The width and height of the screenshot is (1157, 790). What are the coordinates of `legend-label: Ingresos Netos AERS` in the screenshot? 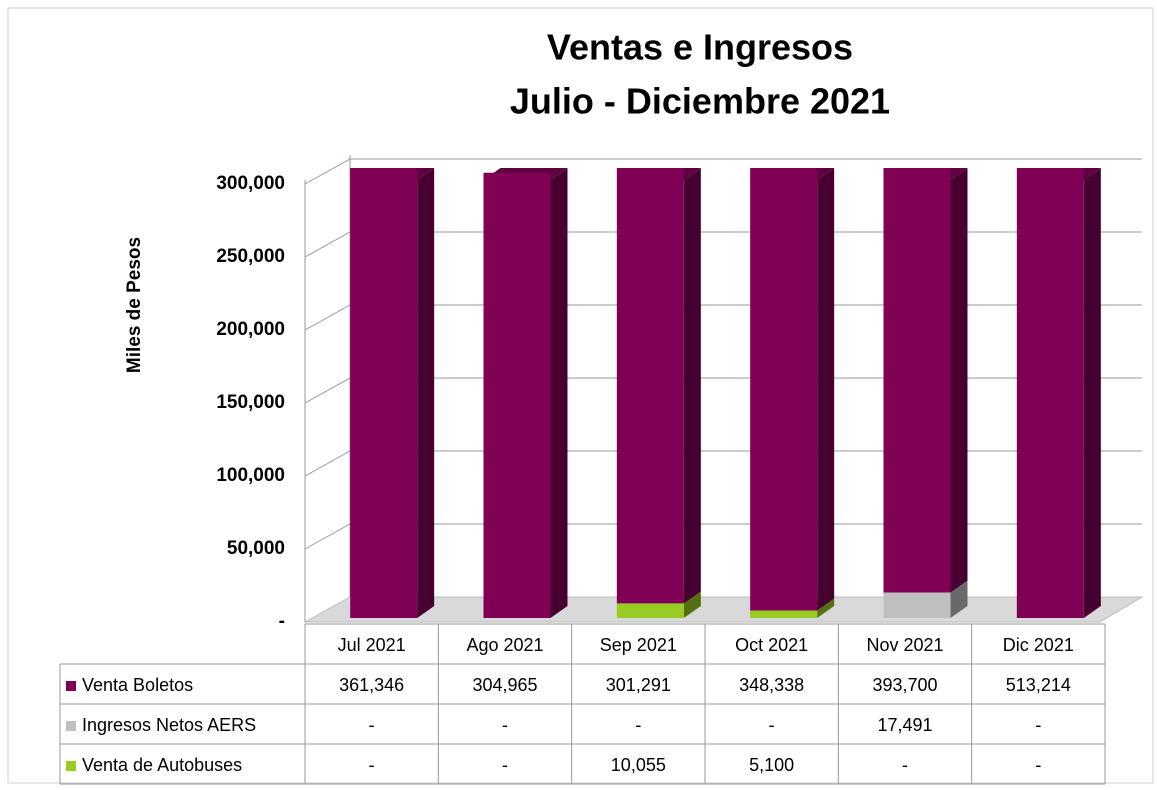 It's located at (169, 725).